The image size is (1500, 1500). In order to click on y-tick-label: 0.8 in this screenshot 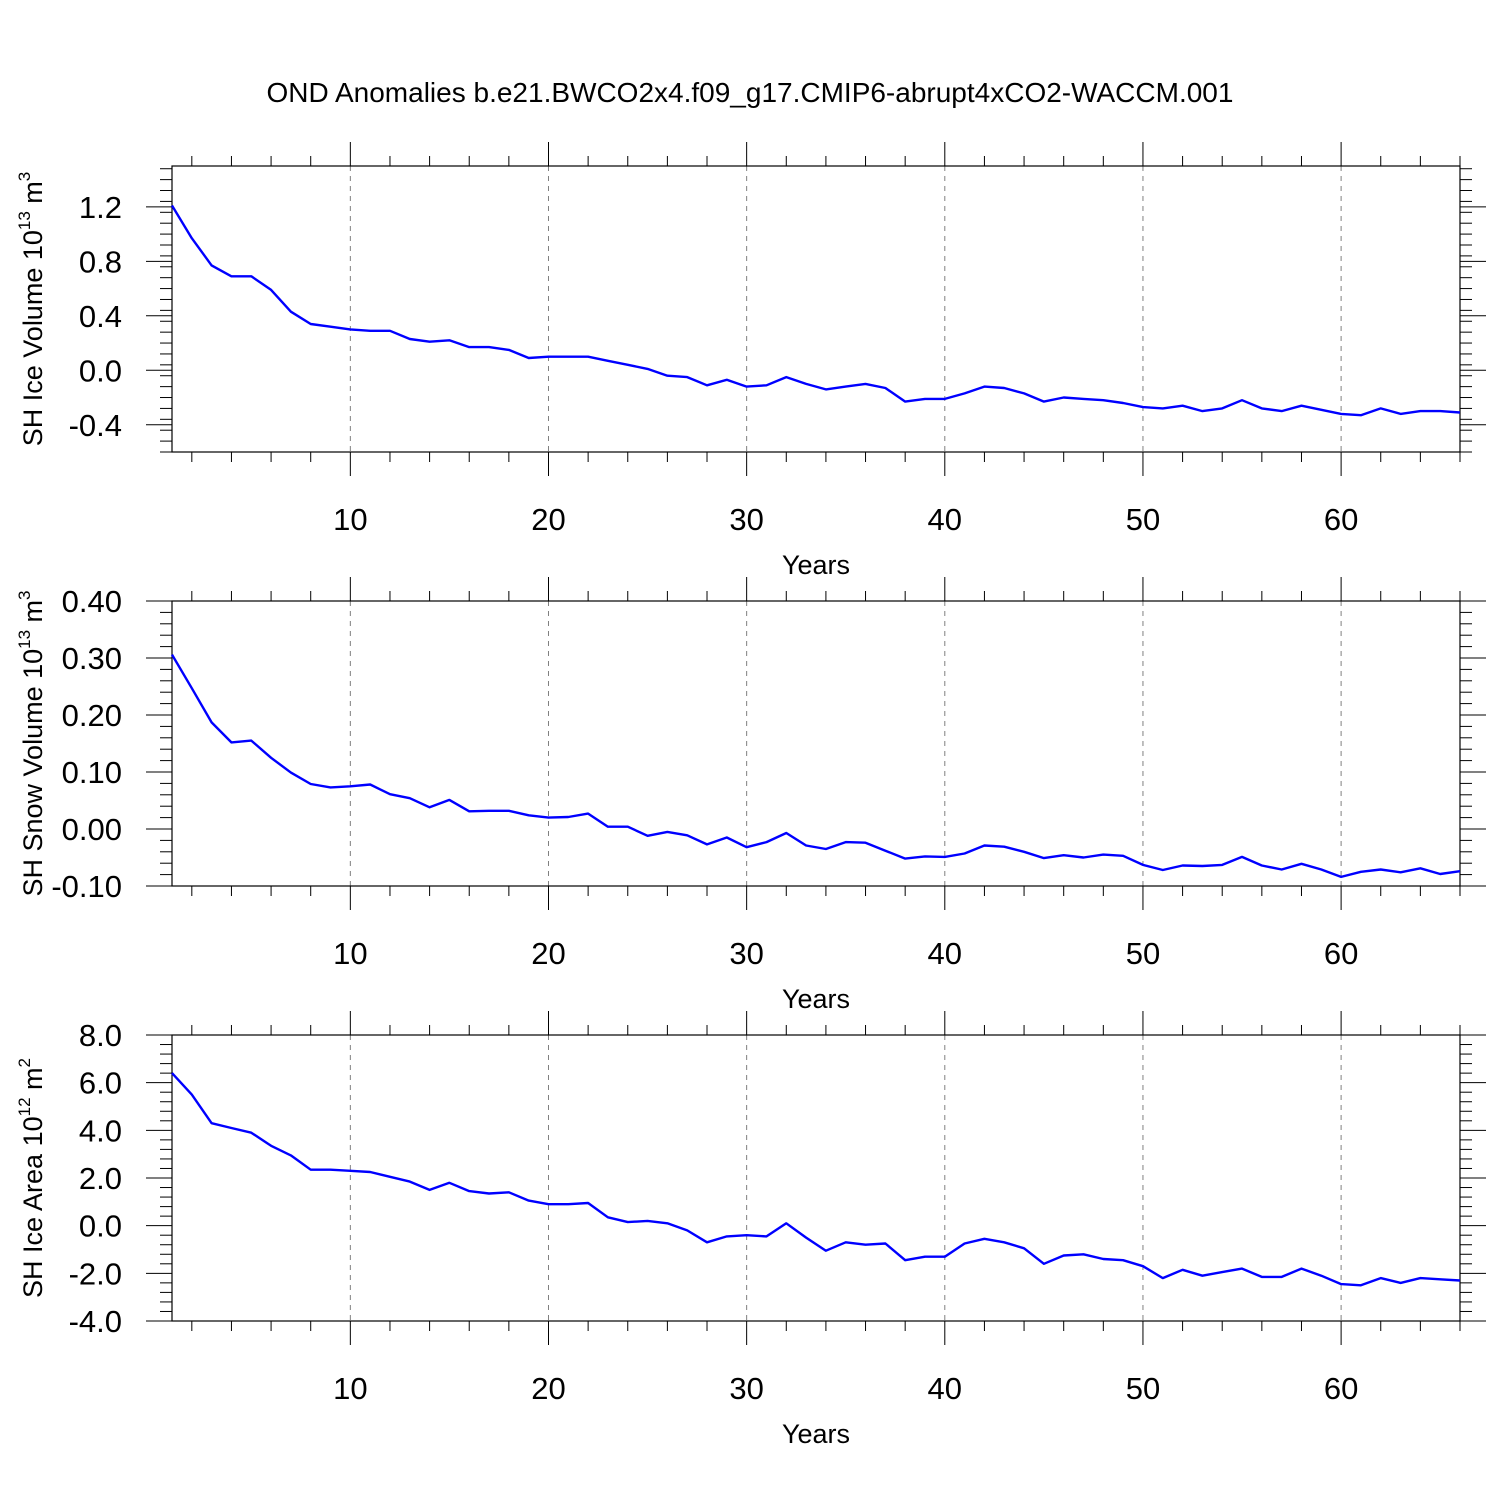, I will do `click(100, 261)`.